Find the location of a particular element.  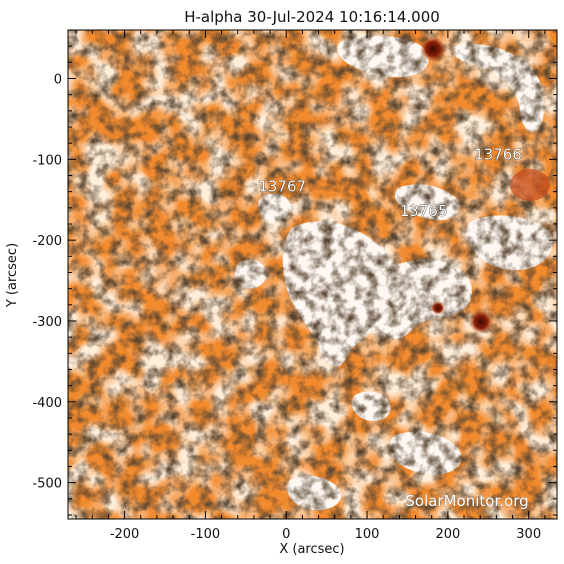

sunspots is located at coordinates (485, 185).